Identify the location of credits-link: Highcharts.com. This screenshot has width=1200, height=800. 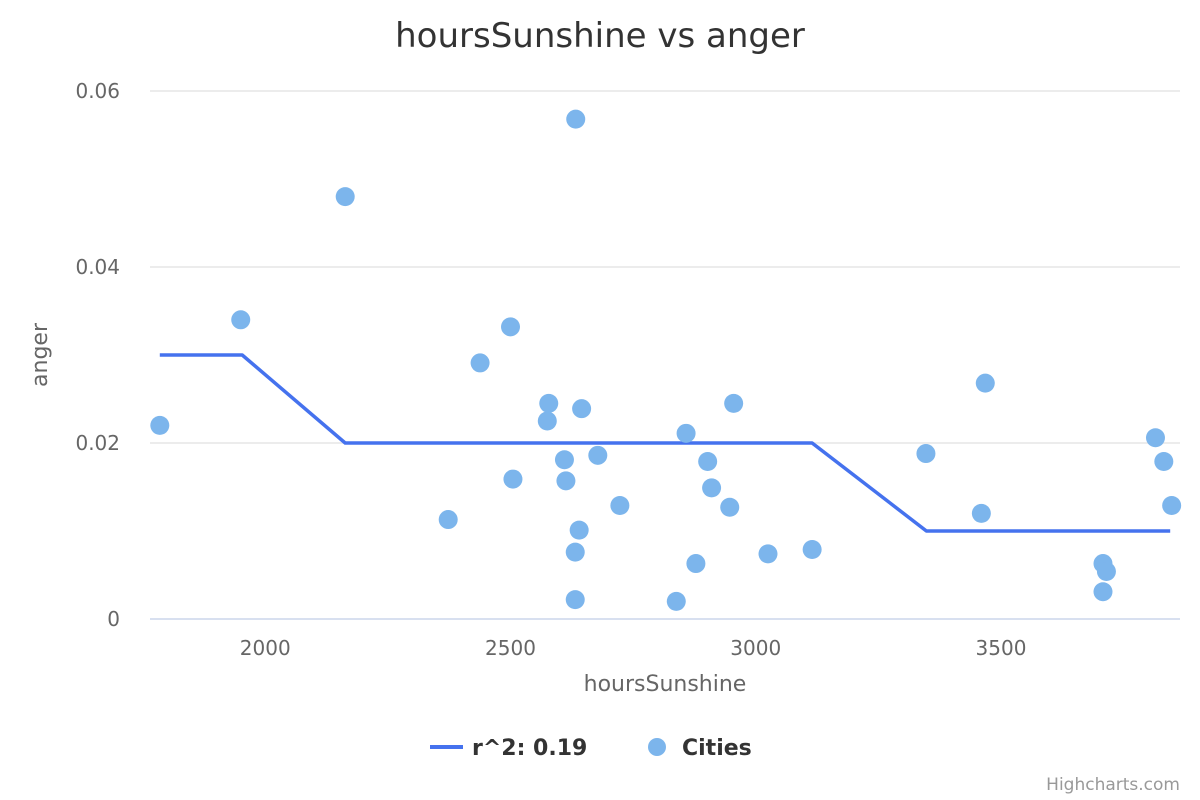
(1113, 785).